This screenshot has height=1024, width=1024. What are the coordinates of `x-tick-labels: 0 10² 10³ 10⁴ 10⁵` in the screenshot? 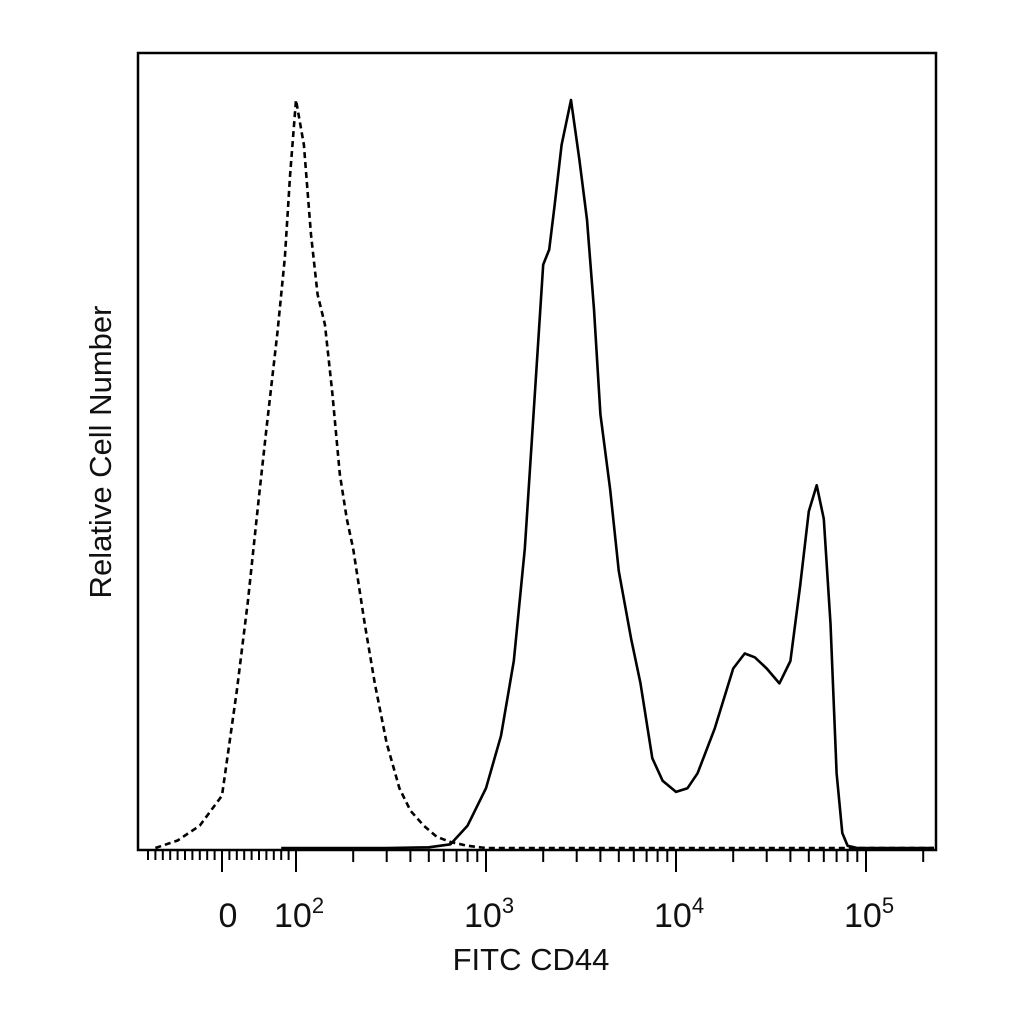 It's located at (557, 914).